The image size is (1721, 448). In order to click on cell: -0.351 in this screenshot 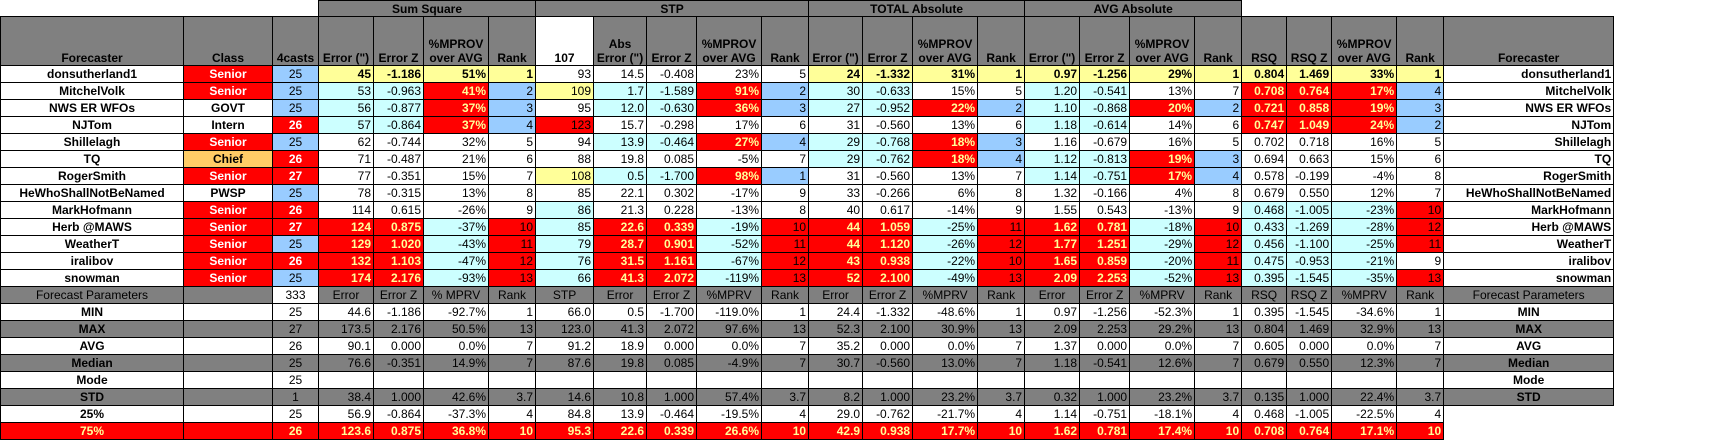, I will do `click(398, 176)`.